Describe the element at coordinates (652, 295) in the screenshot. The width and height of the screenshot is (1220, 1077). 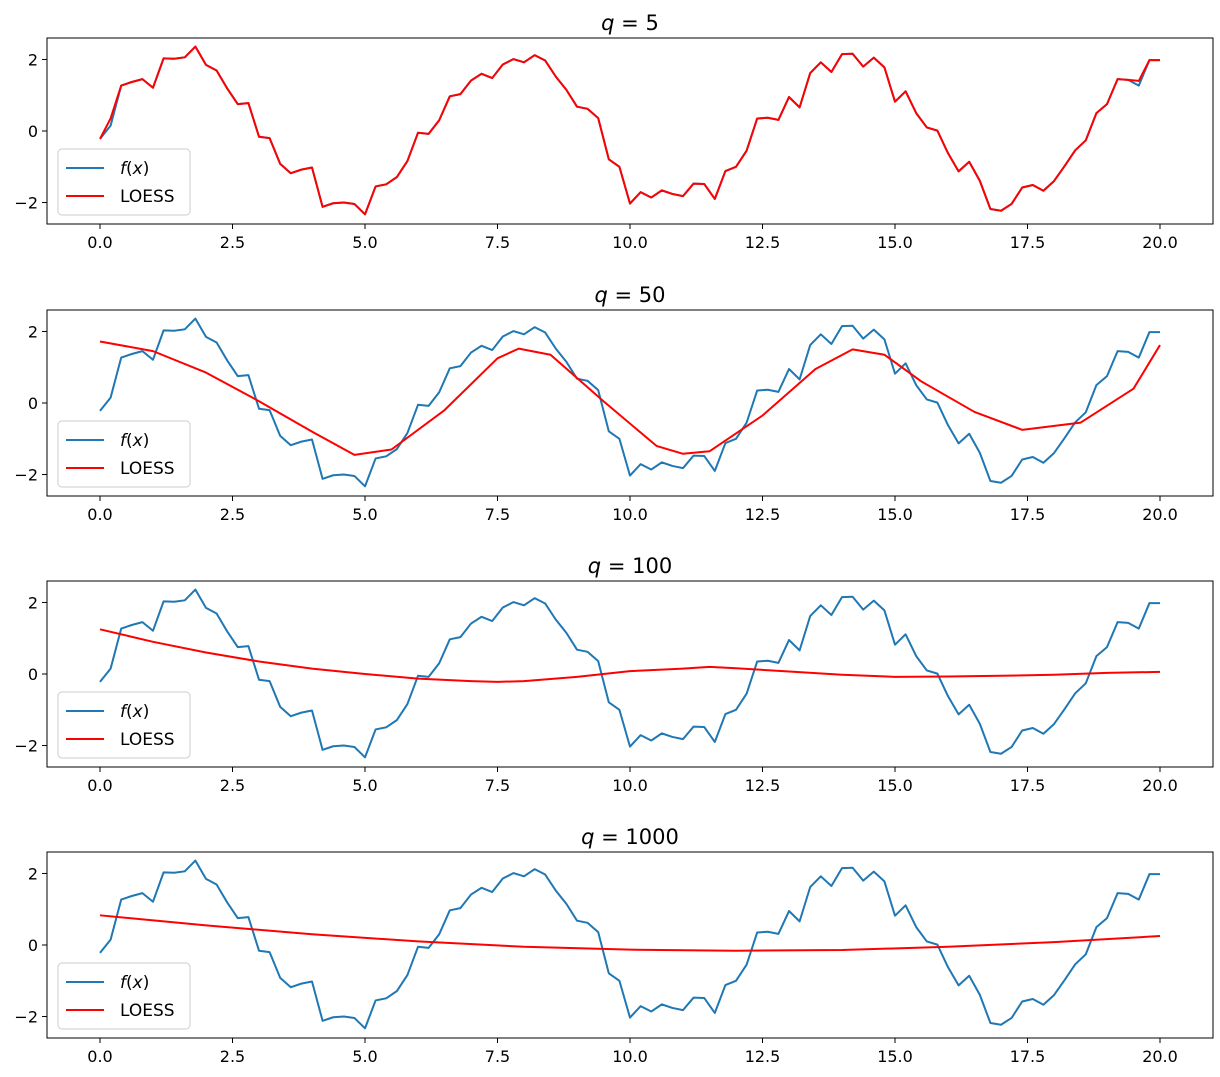
I see `title-value: 50` at that location.